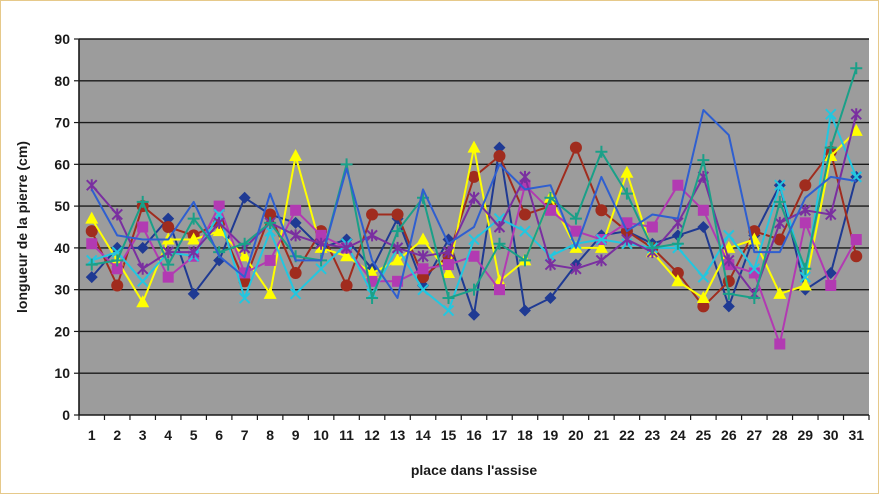 Image resolution: width=879 pixels, height=495 pixels. What do you see at coordinates (678, 435) in the screenshot?
I see `x-tick-label: 24` at bounding box center [678, 435].